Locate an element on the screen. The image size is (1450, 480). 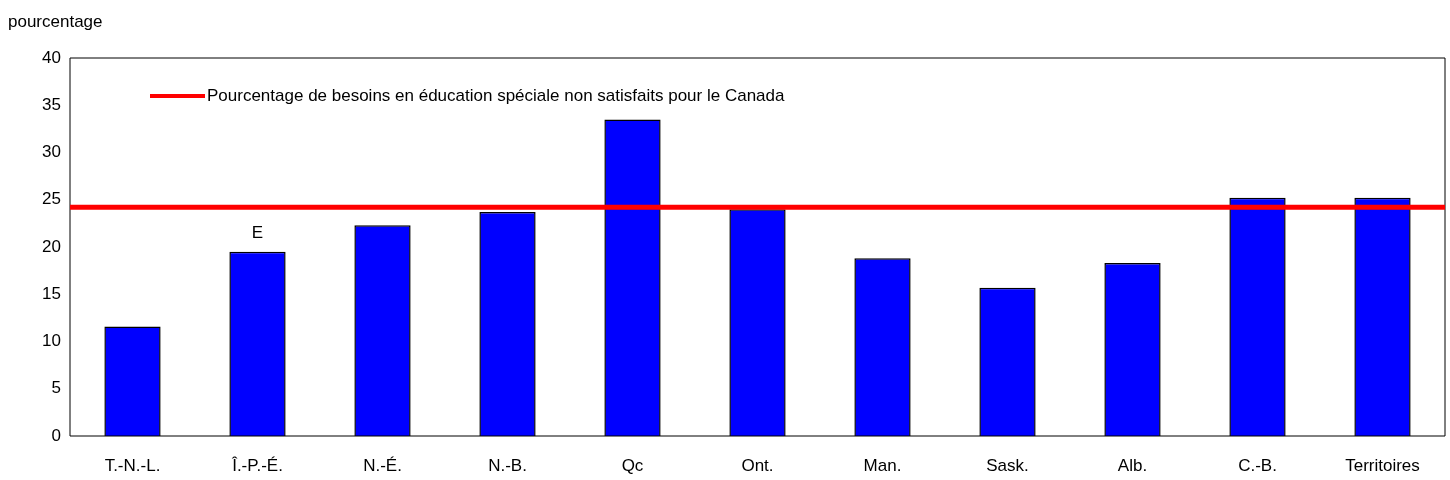
x-tick-label: Qc is located at coordinates (632, 465).